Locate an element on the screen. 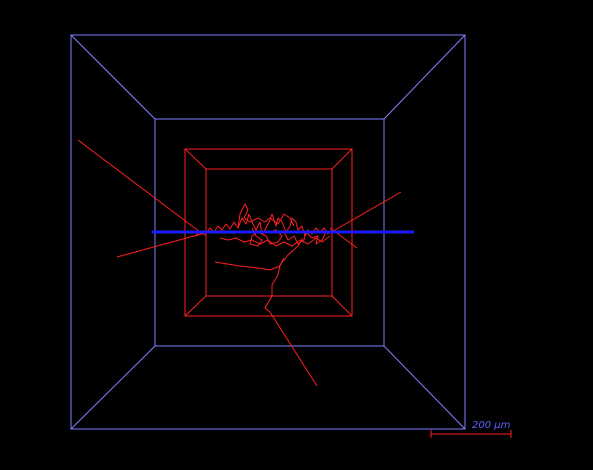 The height and width of the screenshot is (470, 593). scale-bar-label: 200 µm is located at coordinates (491, 425).